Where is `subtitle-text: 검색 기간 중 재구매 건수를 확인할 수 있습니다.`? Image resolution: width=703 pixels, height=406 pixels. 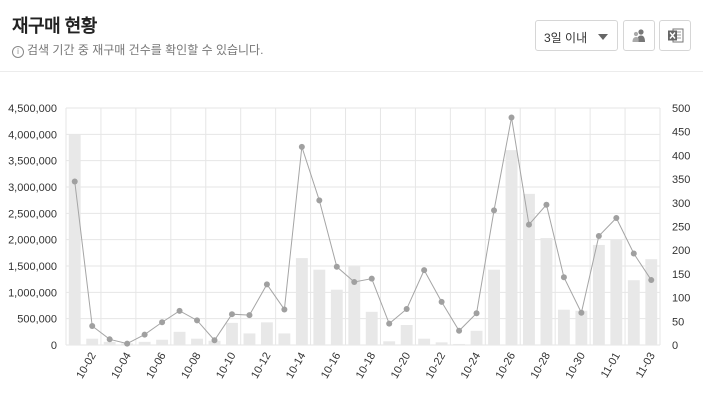 subtitle-text: 검색 기간 중 재구매 건수를 확인할 수 있습니다. is located at coordinates (145, 50).